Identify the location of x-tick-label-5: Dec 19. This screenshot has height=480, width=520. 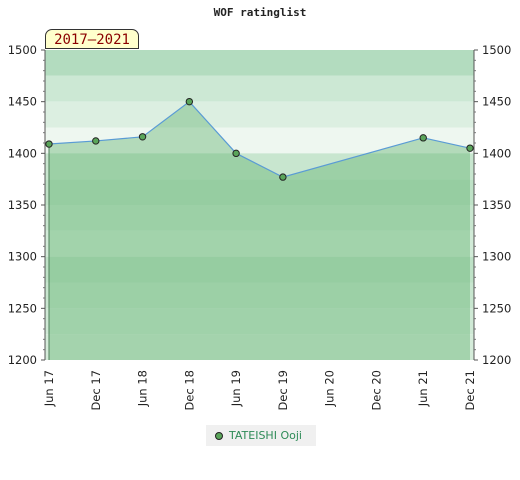
(283, 390).